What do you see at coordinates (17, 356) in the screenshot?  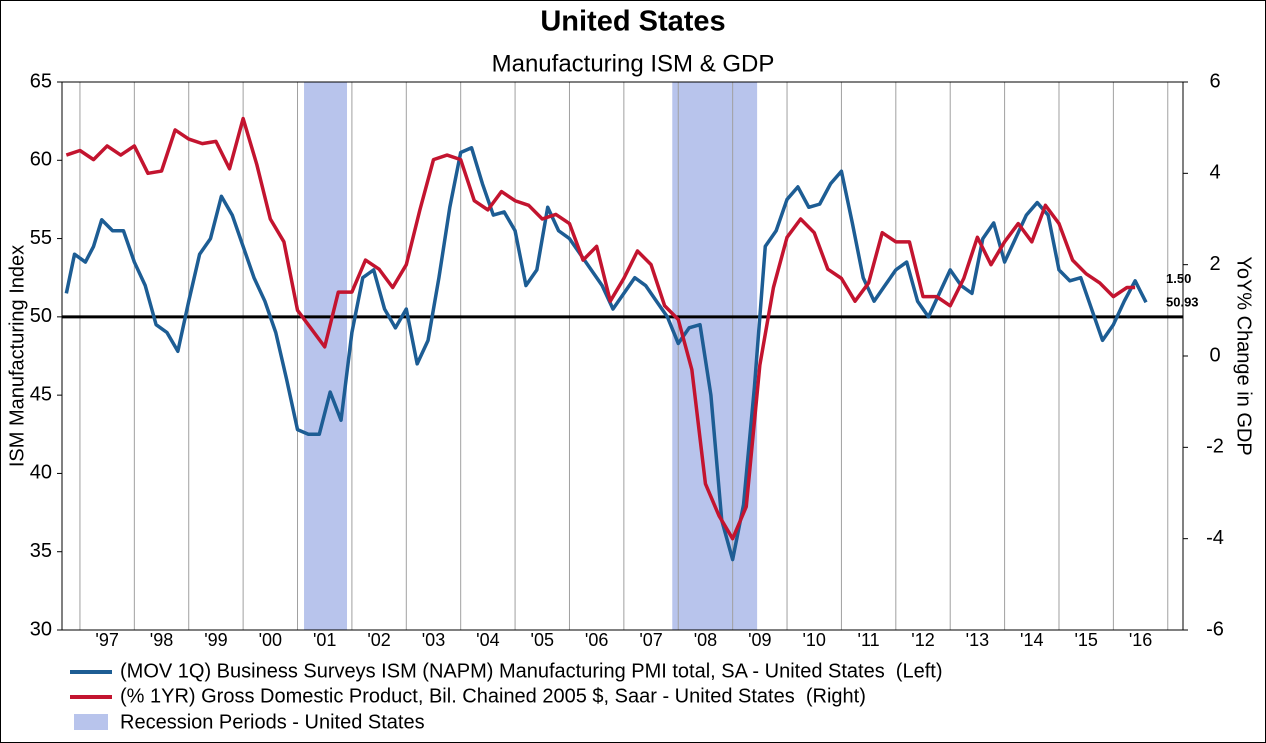 I see `y-axis-title: ISM Manufacturing Index` at bounding box center [17, 356].